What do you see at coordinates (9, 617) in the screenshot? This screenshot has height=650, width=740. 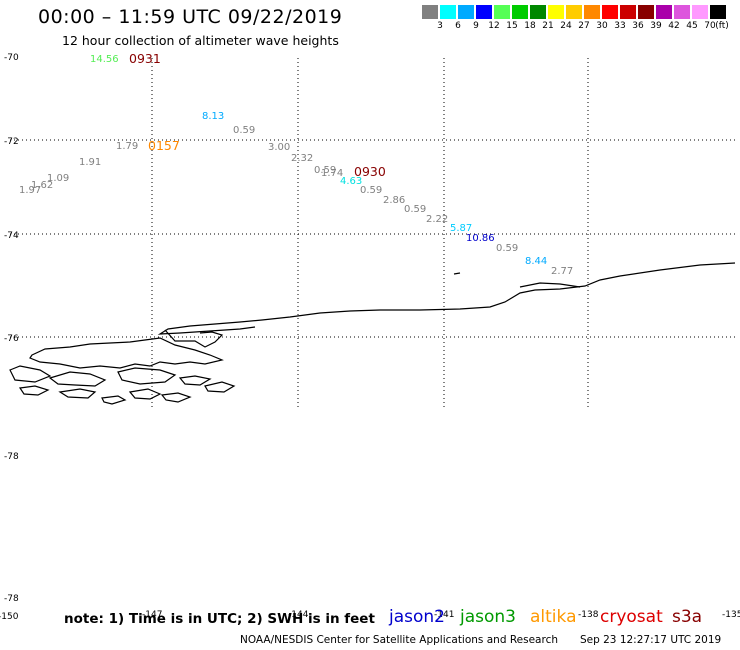 I see `lon-label: -150` at bounding box center [9, 617].